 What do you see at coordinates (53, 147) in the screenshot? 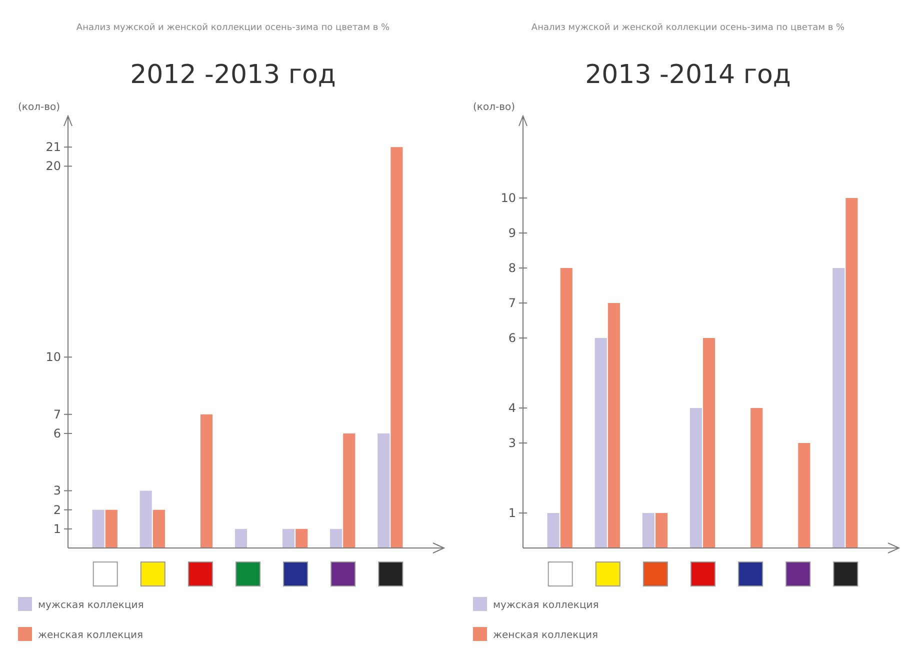
I see `y-tick-label: 21` at bounding box center [53, 147].